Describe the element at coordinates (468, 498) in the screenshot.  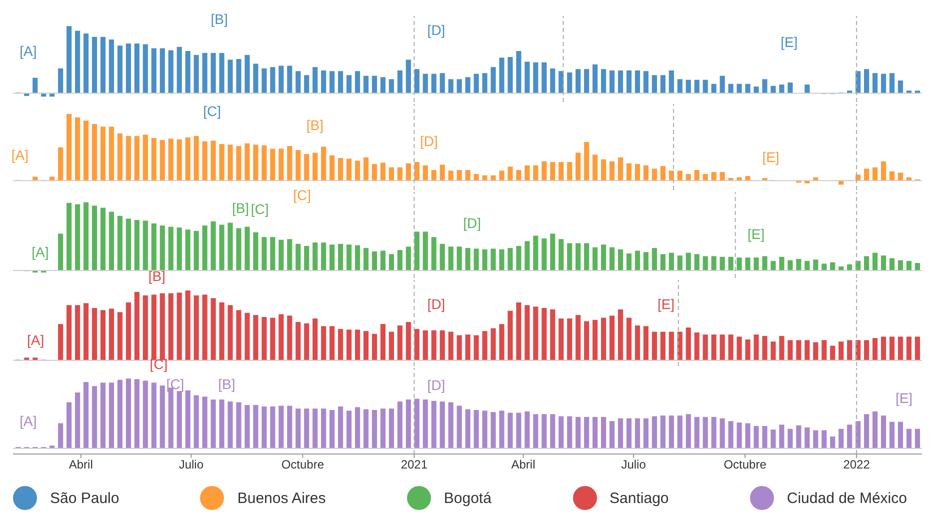
I see `legend-label: Bogotá` at that location.